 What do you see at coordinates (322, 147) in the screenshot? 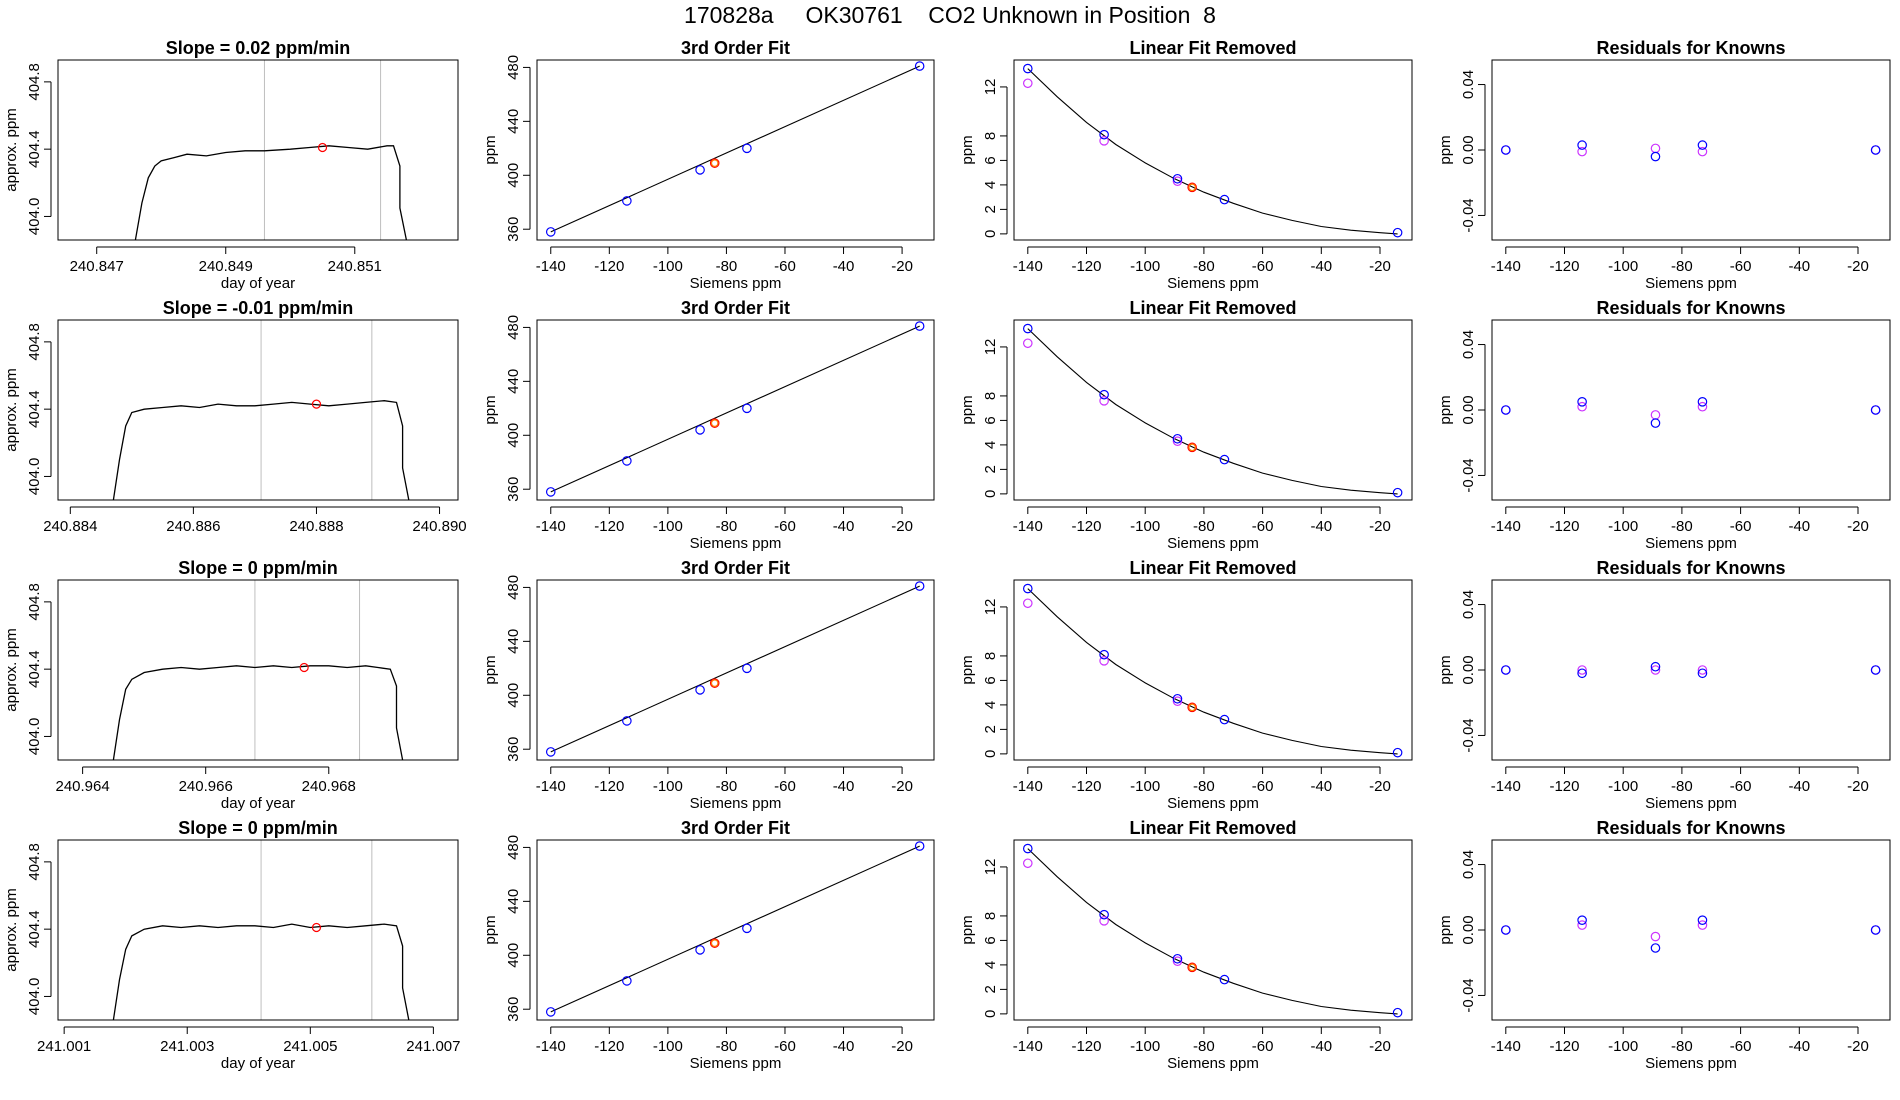
I see `marker-point` at bounding box center [322, 147].